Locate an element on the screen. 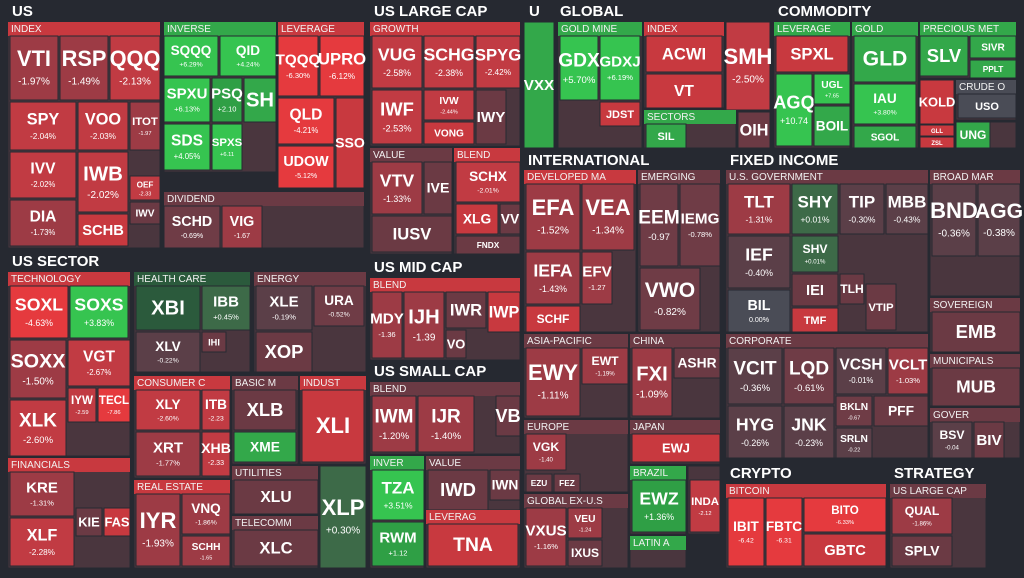 The width and height of the screenshot is (1024, 578). change: -0.01% is located at coordinates (861, 380).